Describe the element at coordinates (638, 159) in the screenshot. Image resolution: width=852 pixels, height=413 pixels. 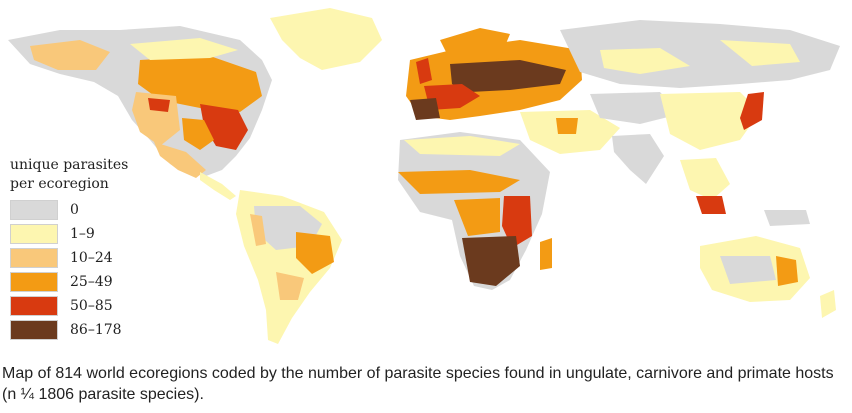
I see `india` at that location.